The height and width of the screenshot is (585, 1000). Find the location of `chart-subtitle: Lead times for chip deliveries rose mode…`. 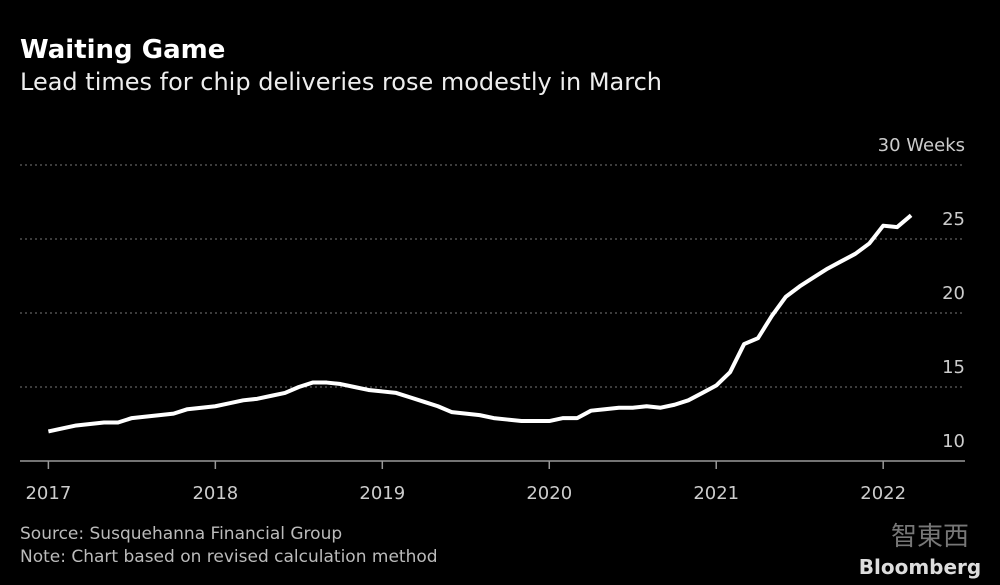

chart-subtitle: Lead times for chip deliveries rose mode… is located at coordinates (341, 82).